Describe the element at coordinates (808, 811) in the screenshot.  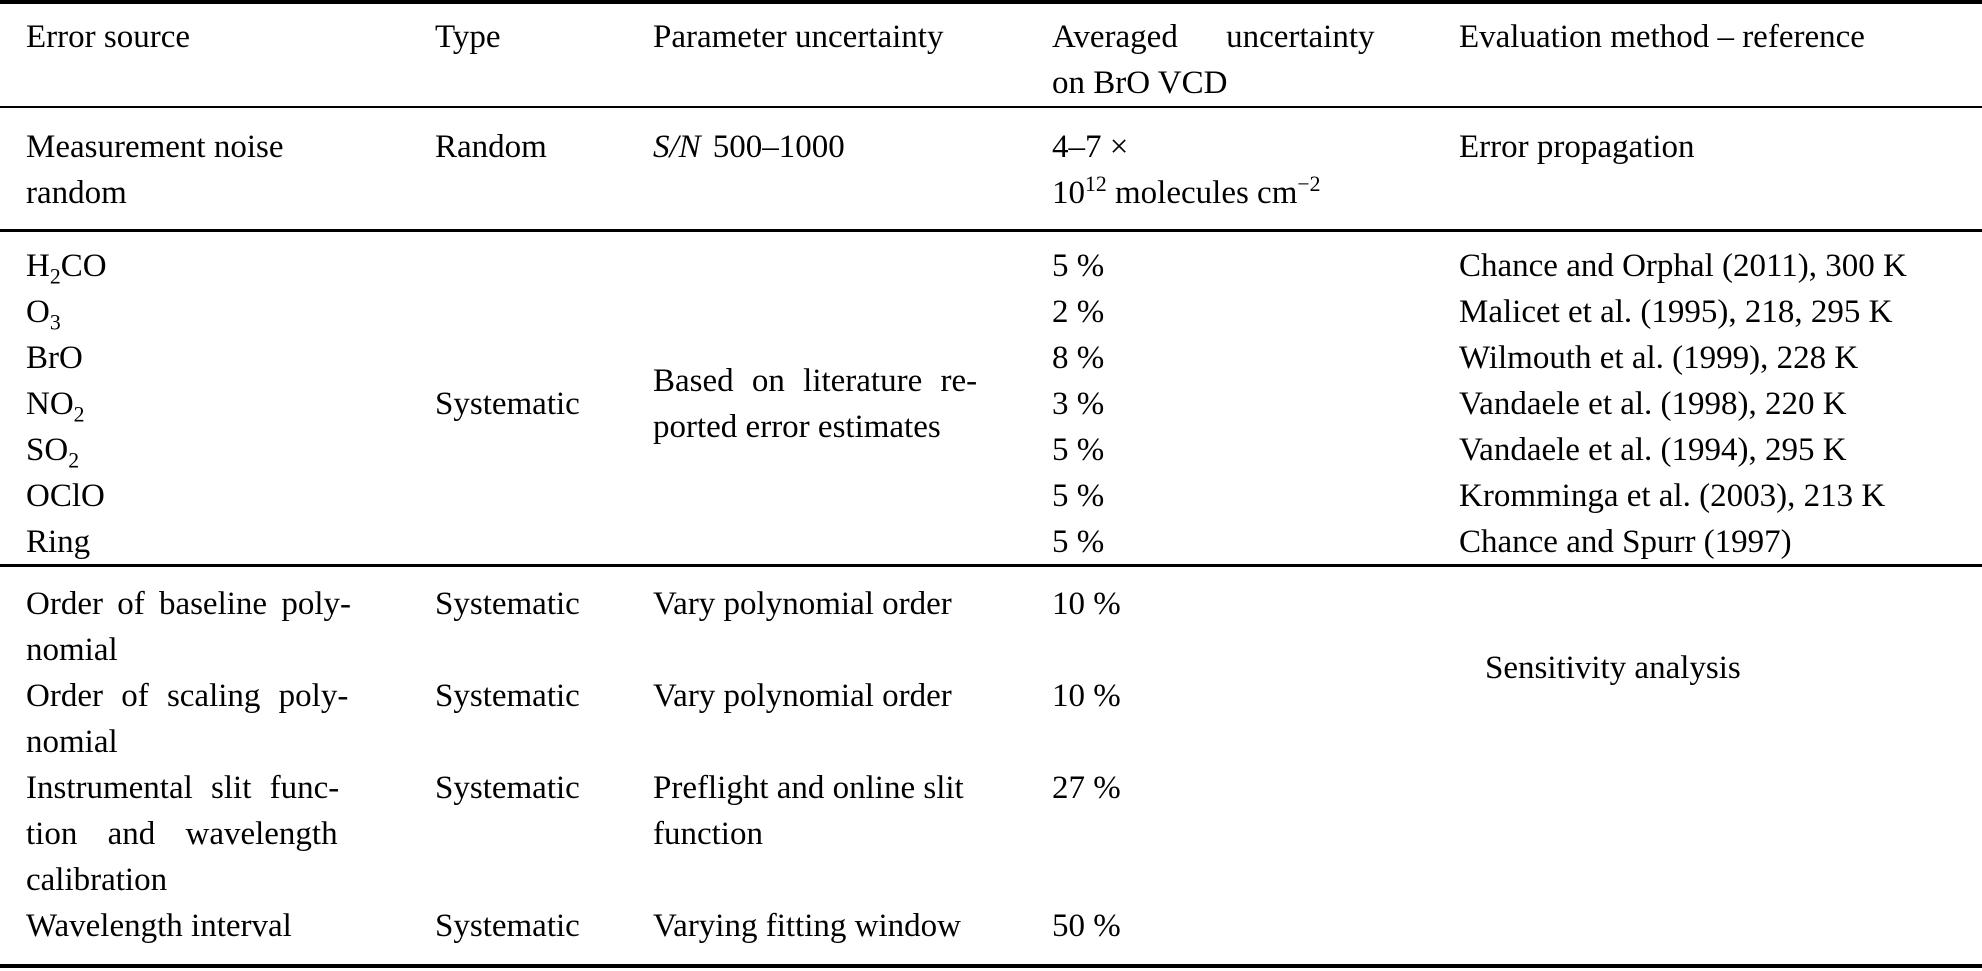
I see `row-parameter-cell: Preflight and online slit function` at that location.